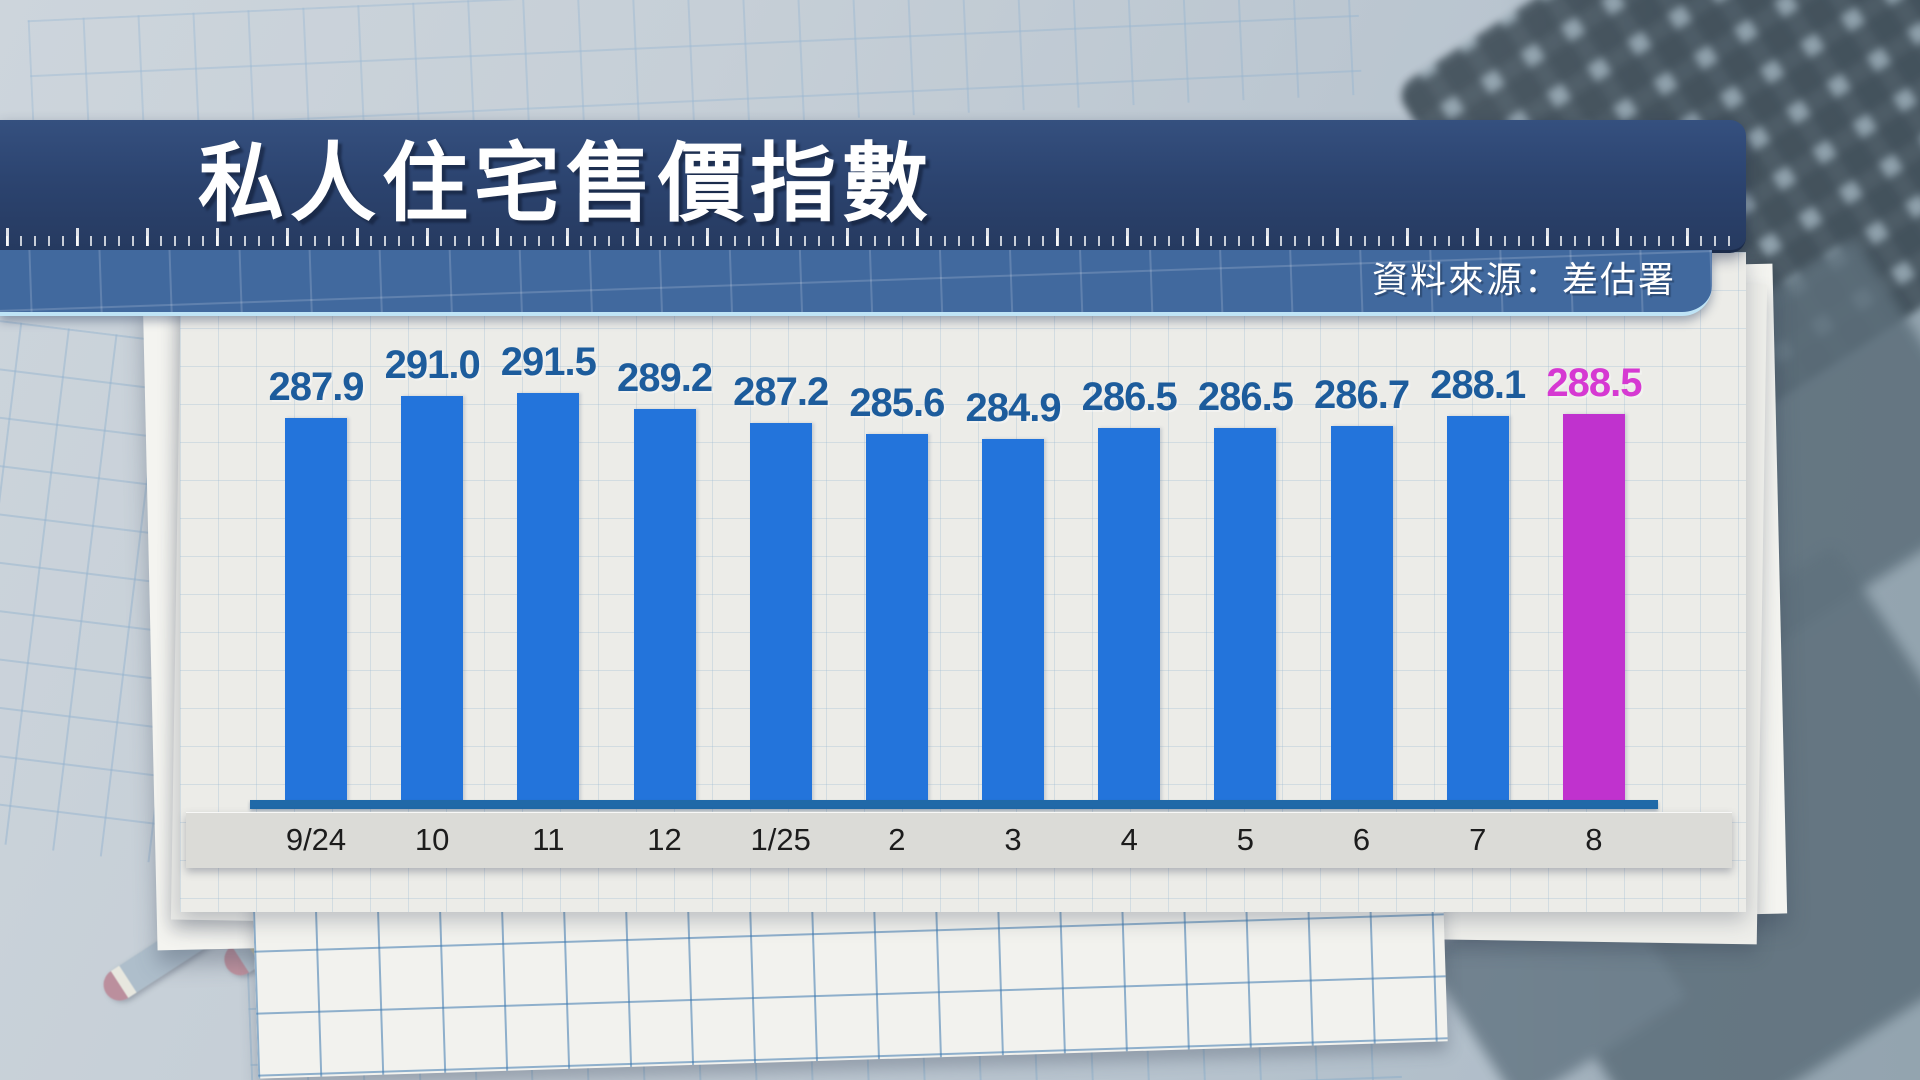 The image size is (1920, 1080). What do you see at coordinates (897, 839) in the screenshot?
I see `x-axis-label: 2` at bounding box center [897, 839].